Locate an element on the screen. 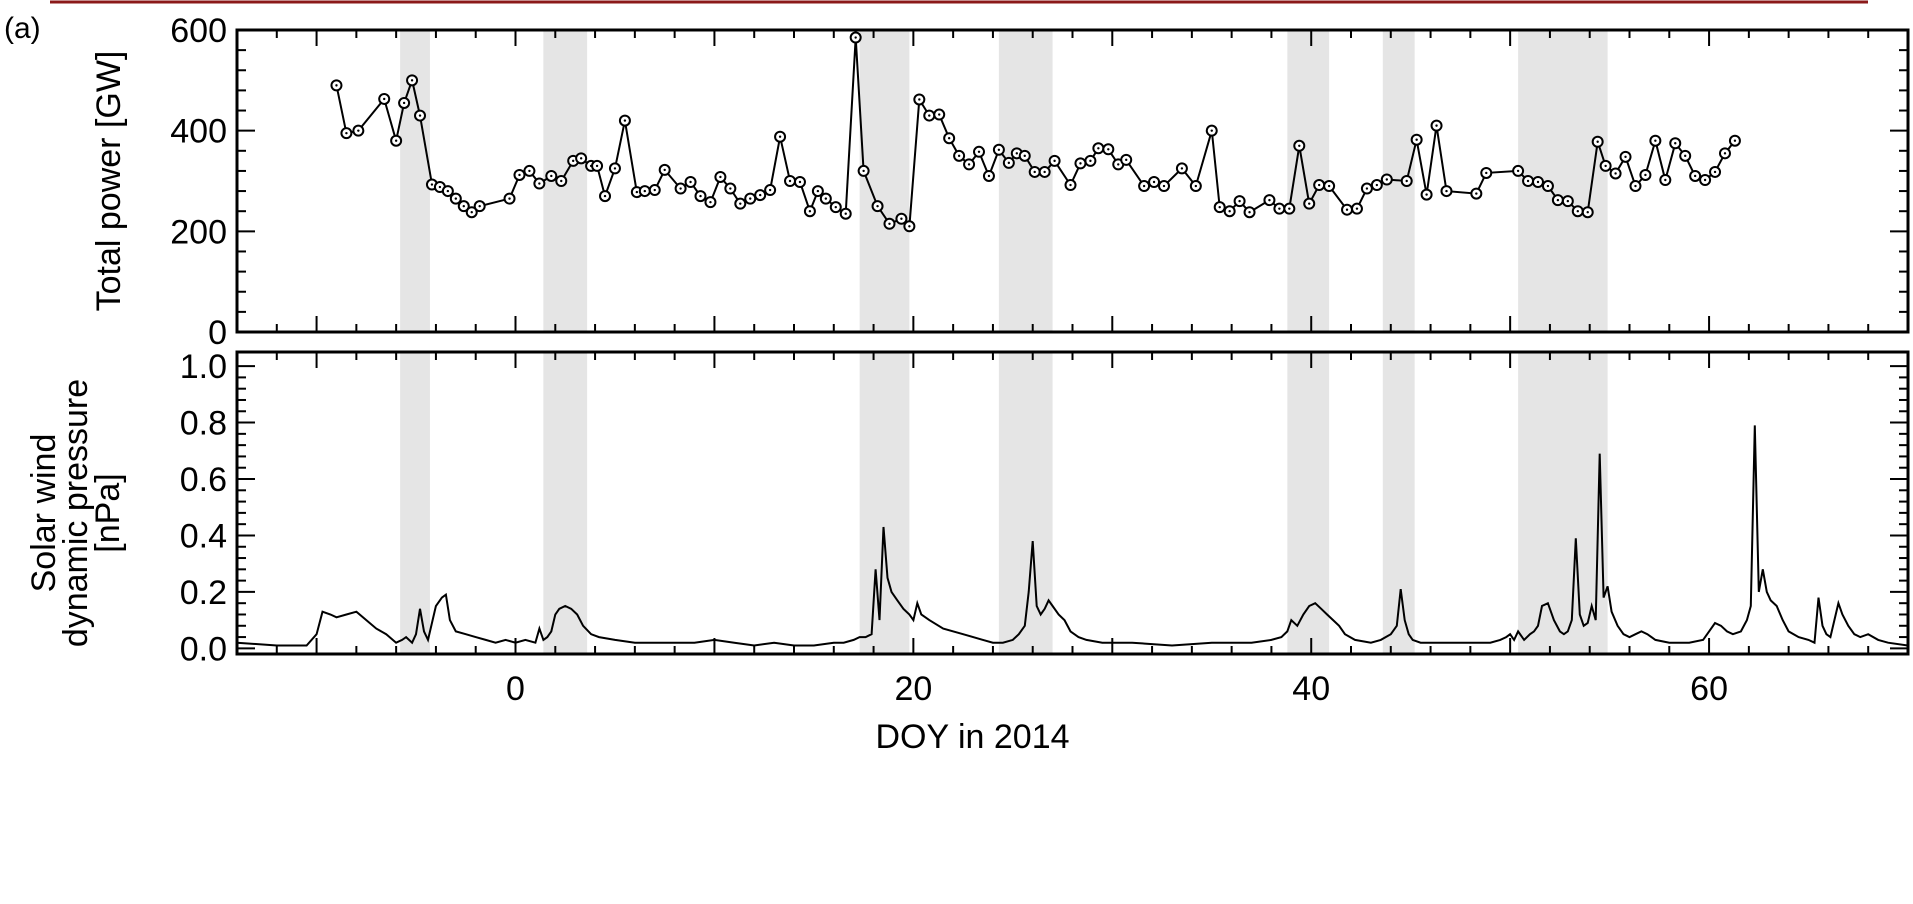  top-y-axis-title: Total power [GW] is located at coordinates (109, 181).